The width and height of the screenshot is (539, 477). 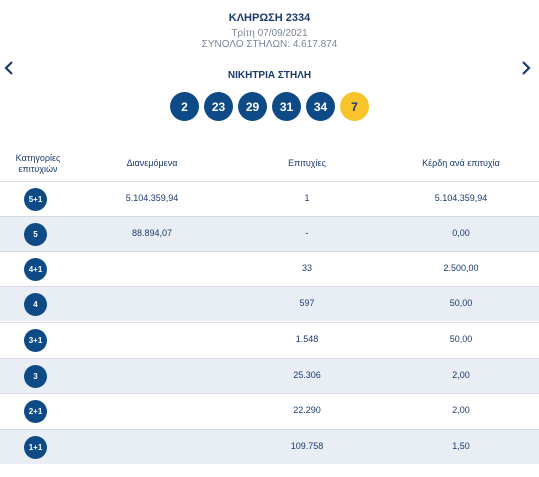 What do you see at coordinates (35, 199) in the screenshot?
I see `category-badge: 5+1` at bounding box center [35, 199].